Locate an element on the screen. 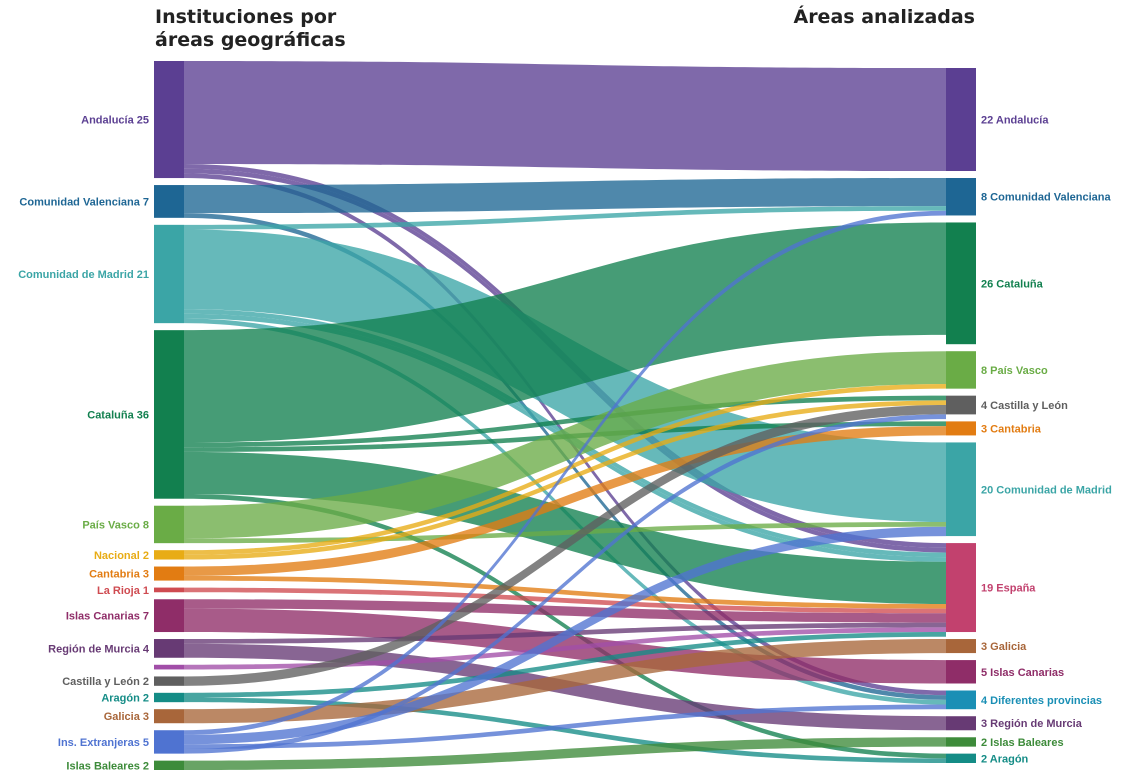 This screenshot has width=1128, height=774. source-node-and is located at coordinates (169, 120).